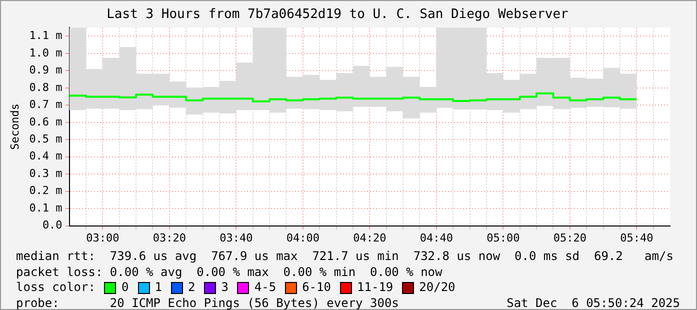 This screenshot has width=697, height=310. Describe the element at coordinates (46, 191) in the screenshot. I see `y-tick-label: 0.2 m` at that location.